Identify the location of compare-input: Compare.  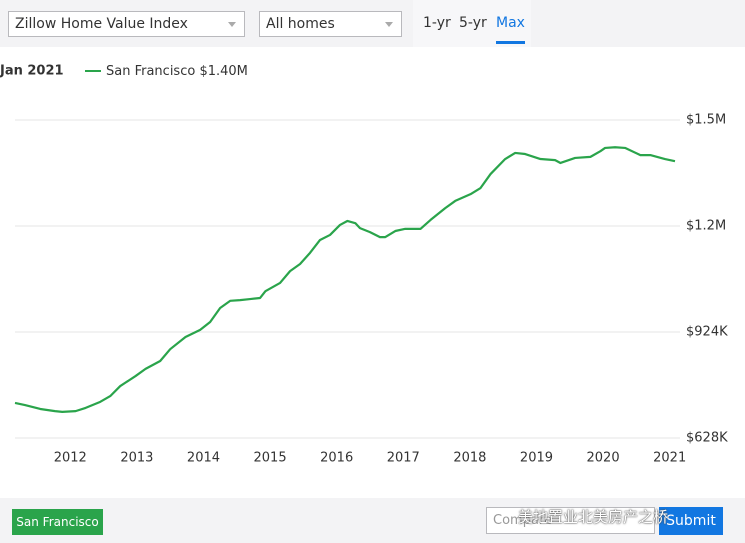
(570, 520).